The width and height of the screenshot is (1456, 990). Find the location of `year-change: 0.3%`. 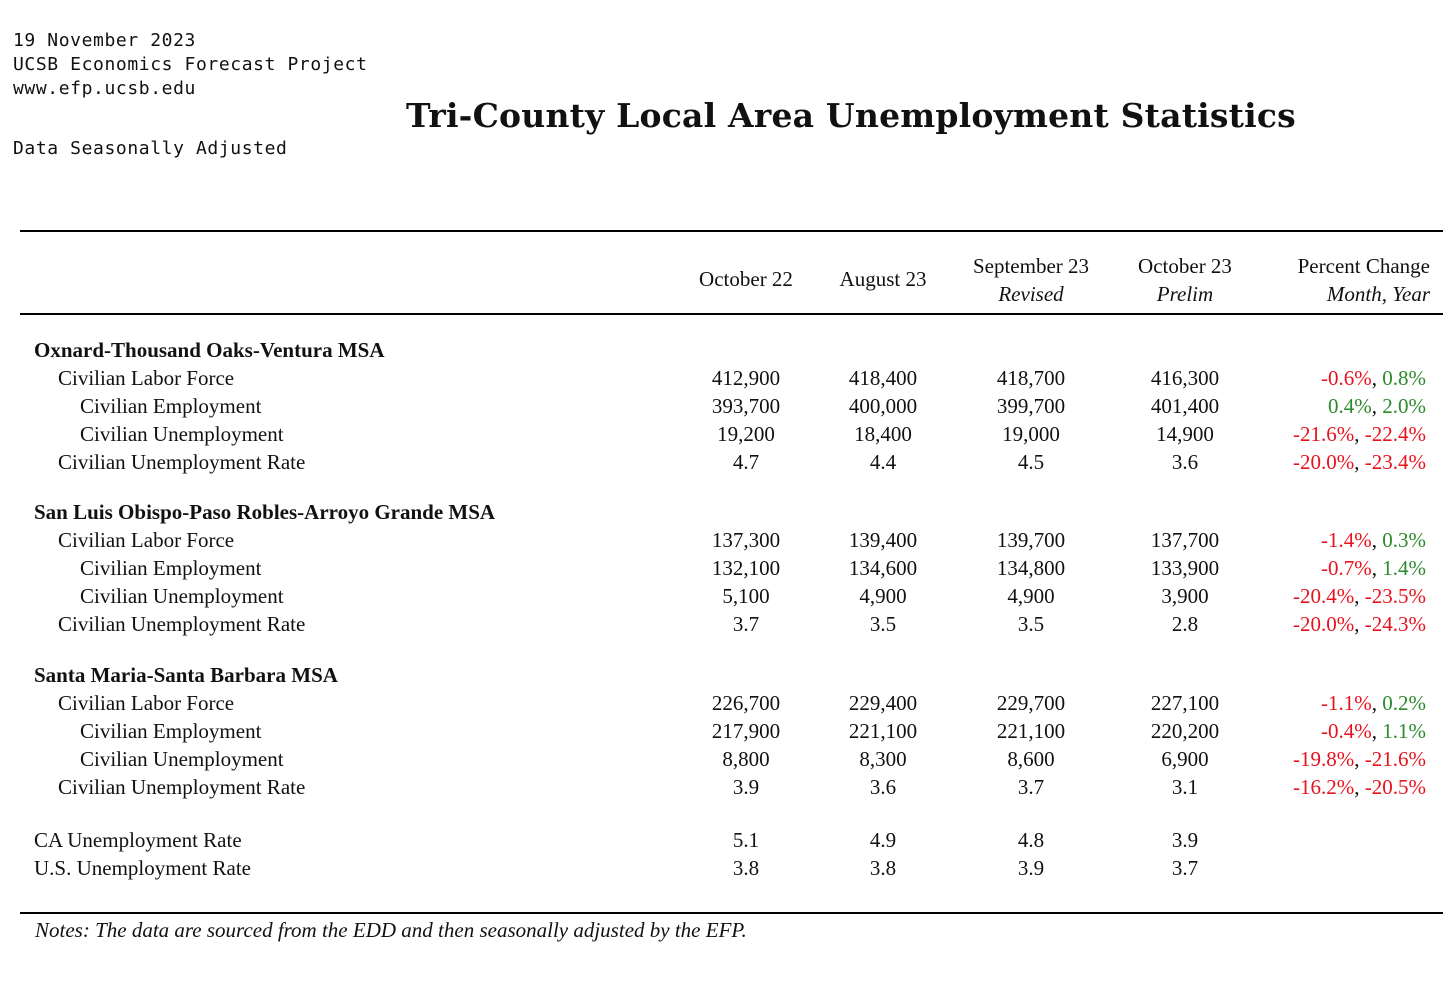

year-change: 0.3% is located at coordinates (1404, 540).